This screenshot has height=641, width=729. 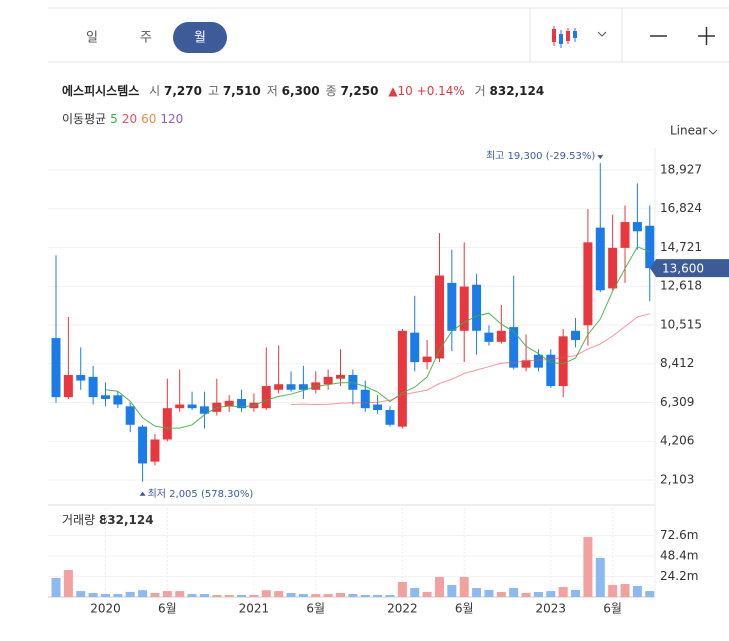 I want to click on ma-period: 5, so click(x=114, y=119).